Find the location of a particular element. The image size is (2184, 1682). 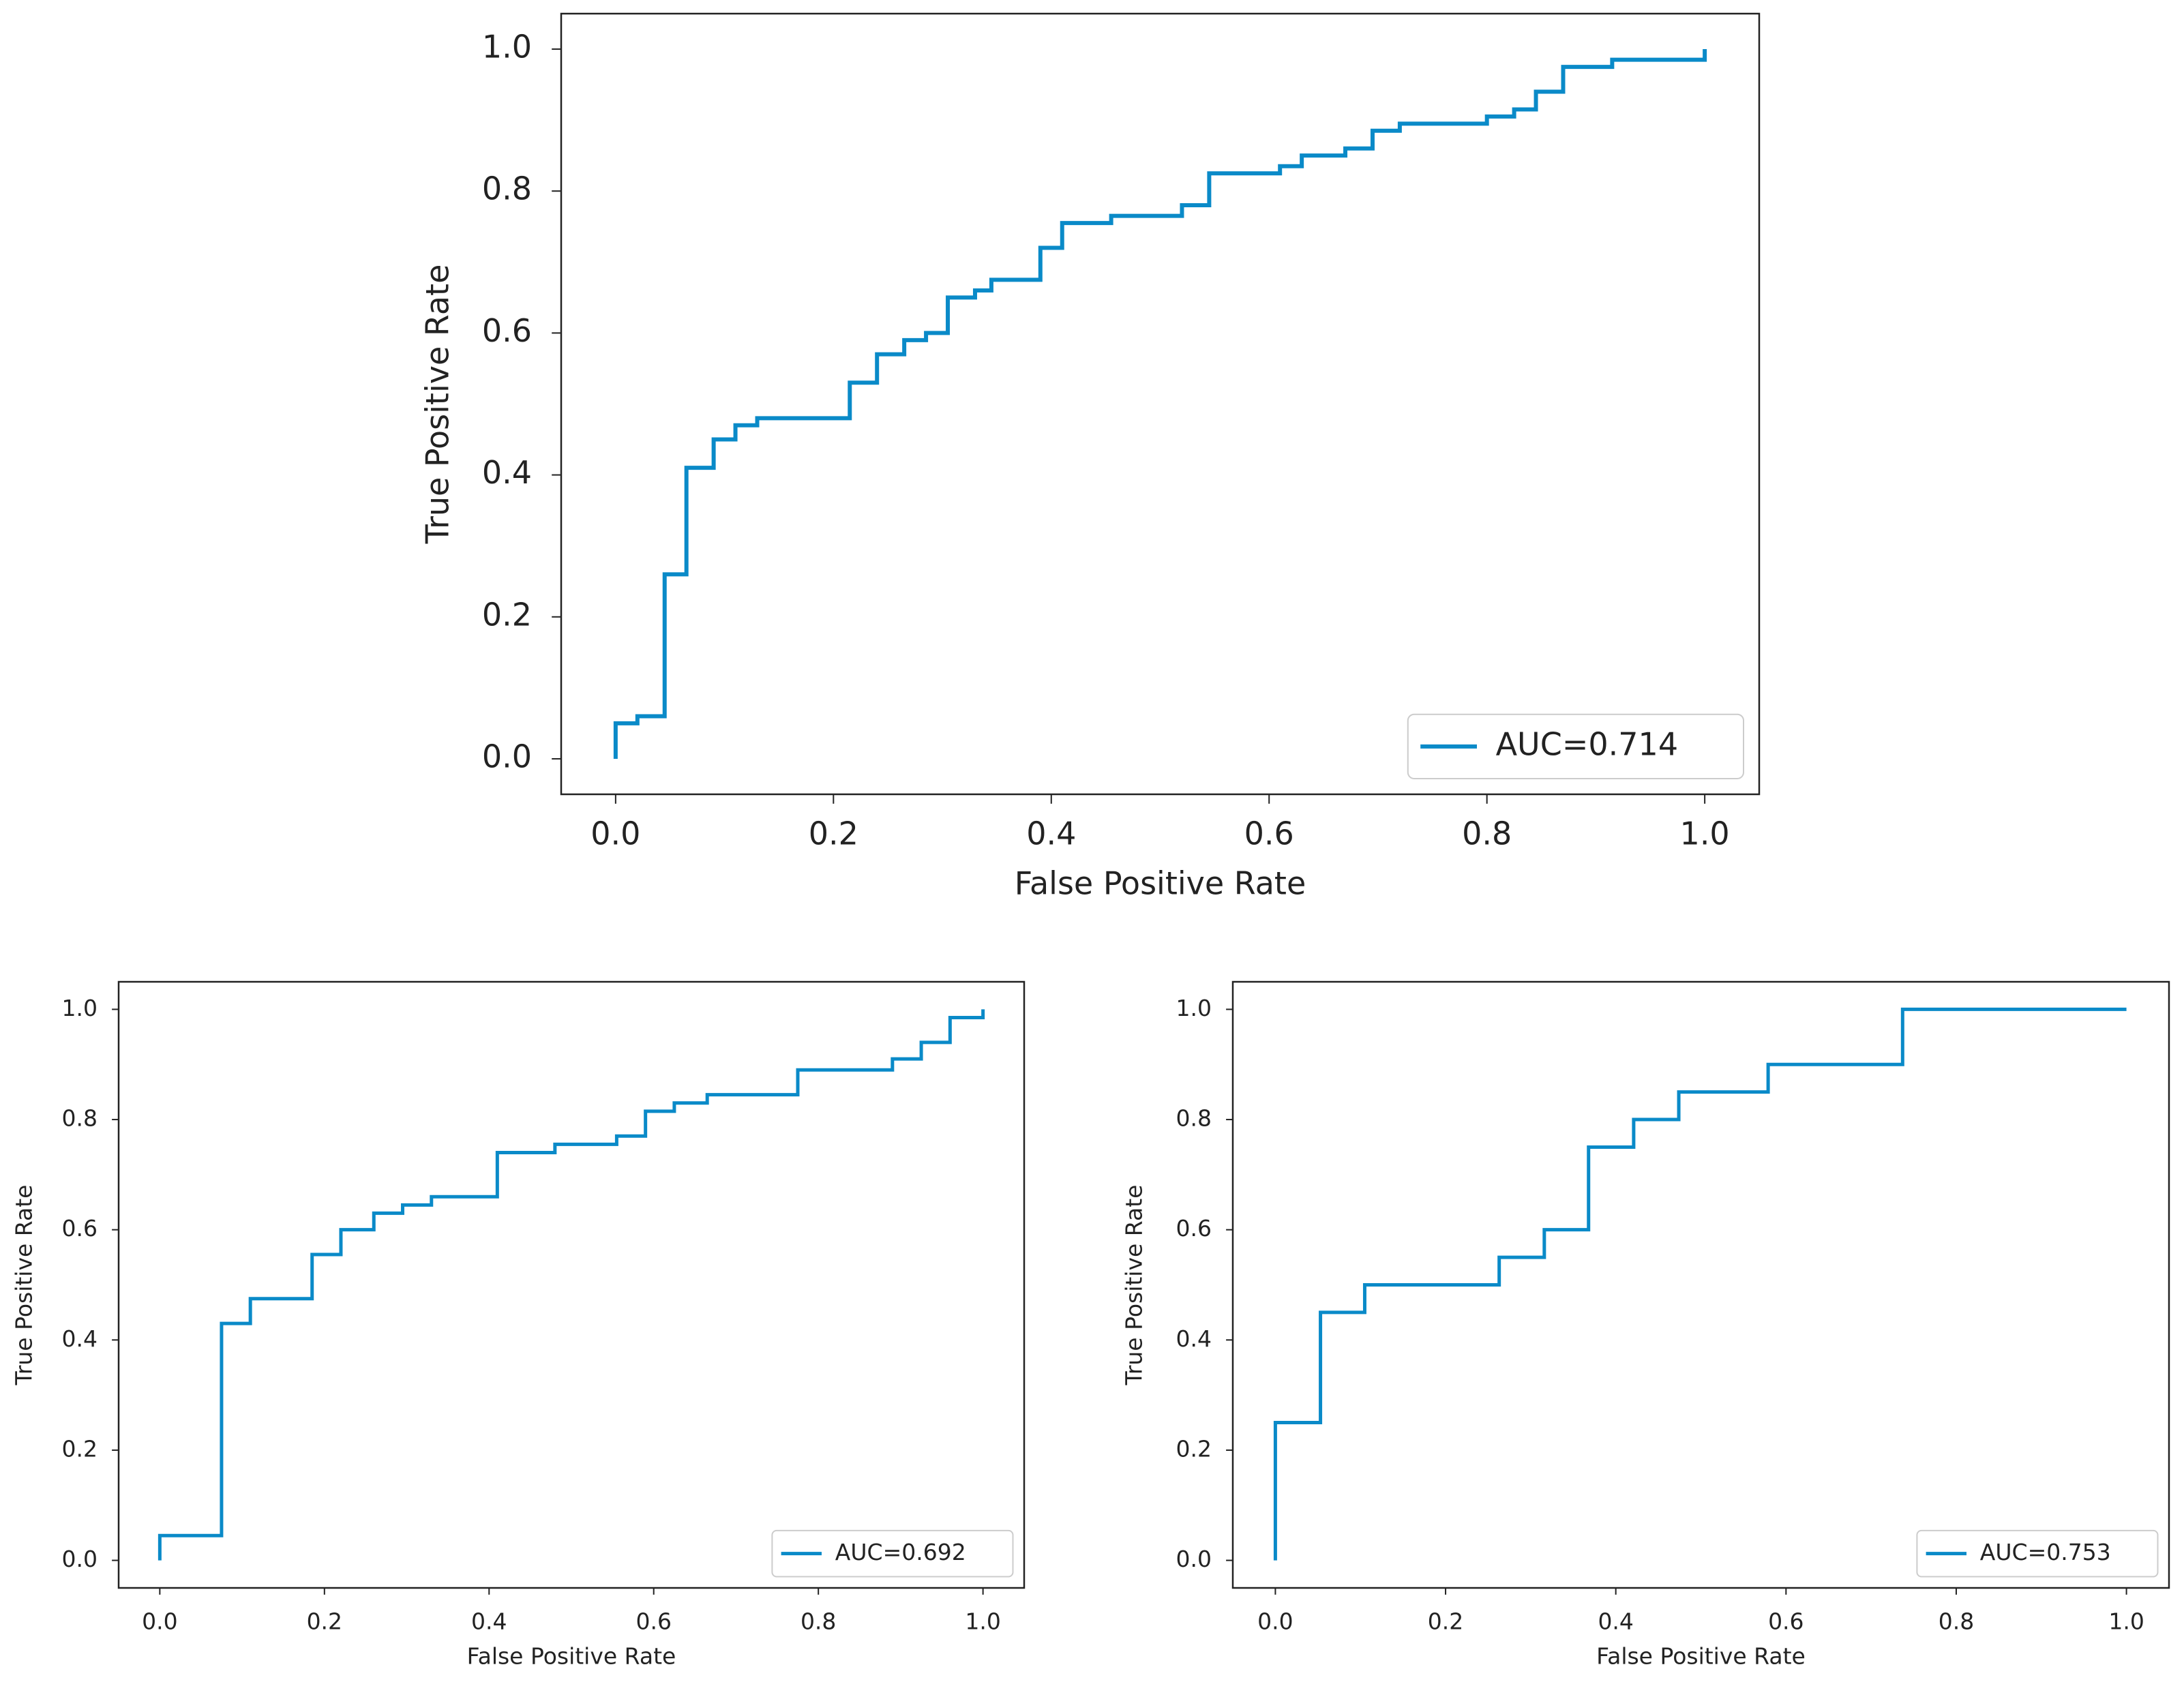

legend: AUC=0.753 is located at coordinates (2037, 1553).